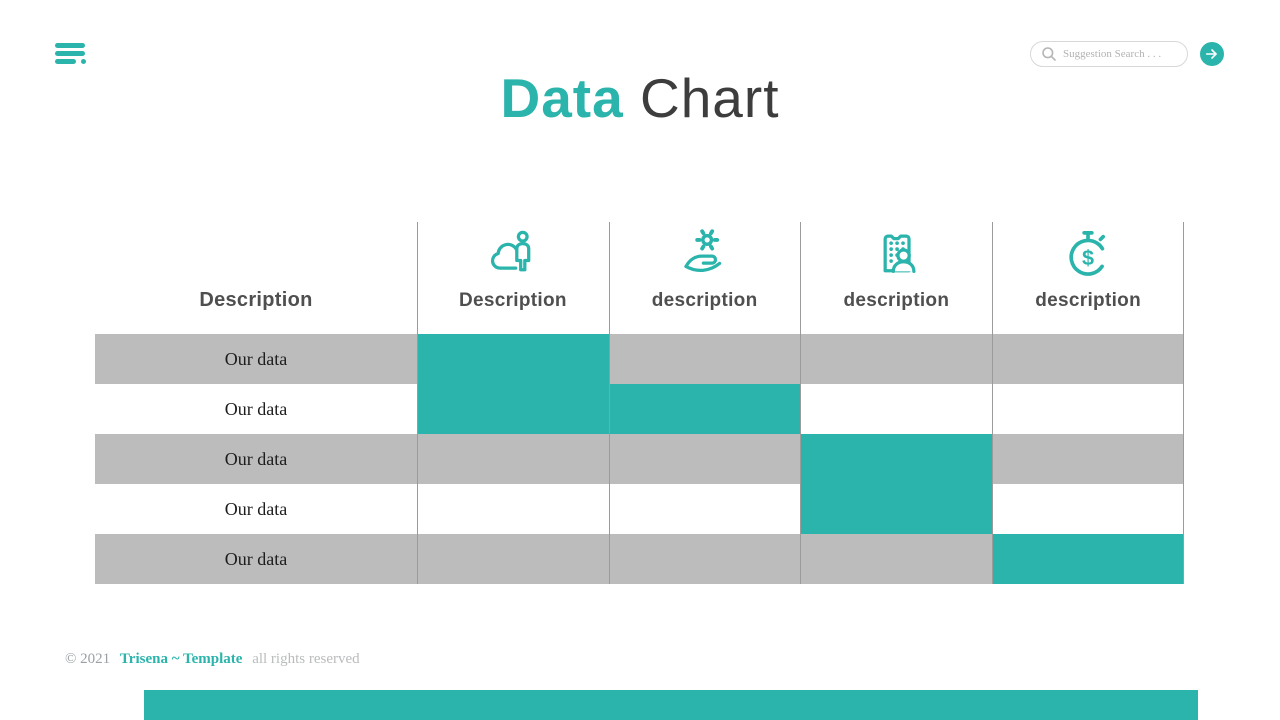  I want to click on table-header: Description Description, so click(639, 278).